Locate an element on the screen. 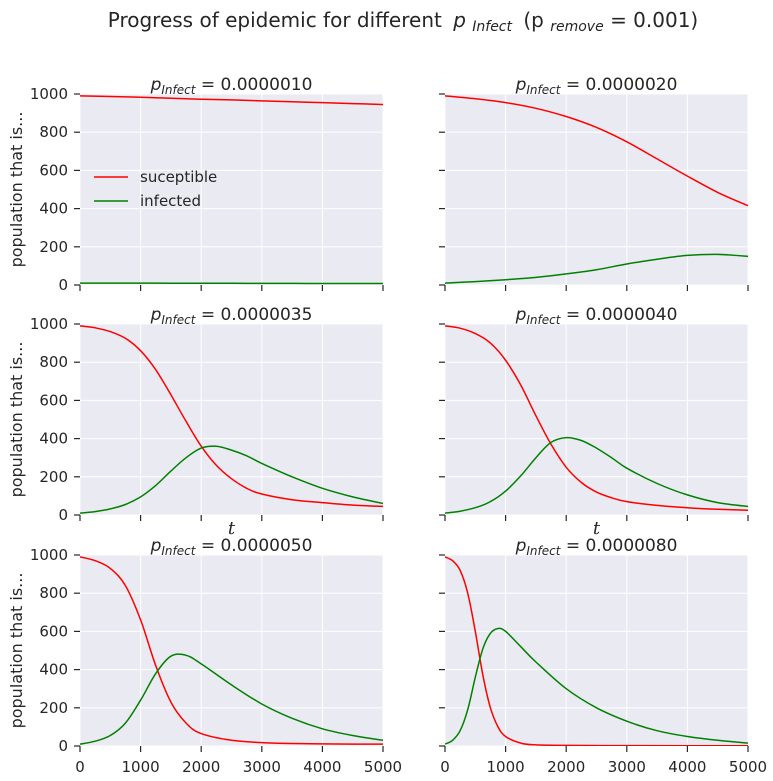 The height and width of the screenshot is (781, 773). subplot-title-value: = 0.0000050 is located at coordinates (253, 546).